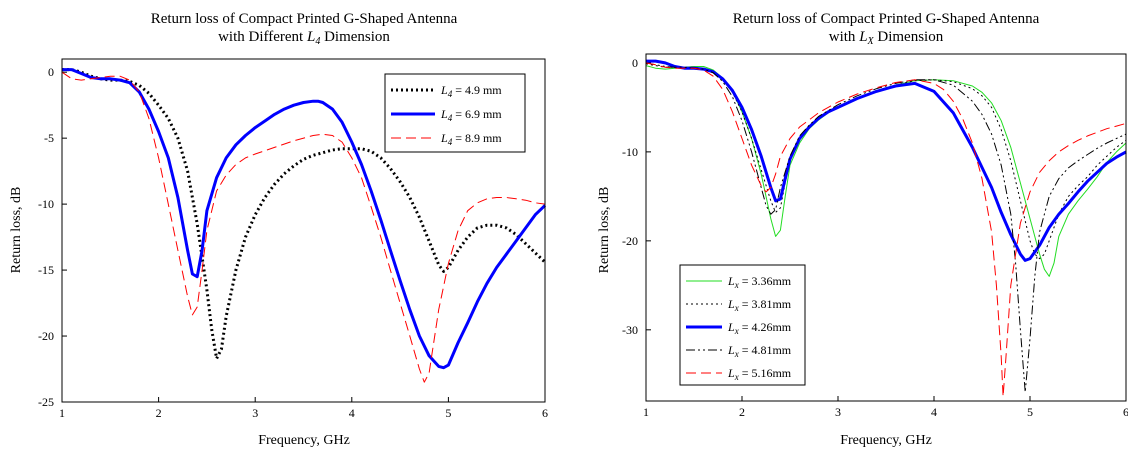  Describe the element at coordinates (471, 139) in the screenshot. I see `legend-label: L4 = 8.9 mm` at that location.